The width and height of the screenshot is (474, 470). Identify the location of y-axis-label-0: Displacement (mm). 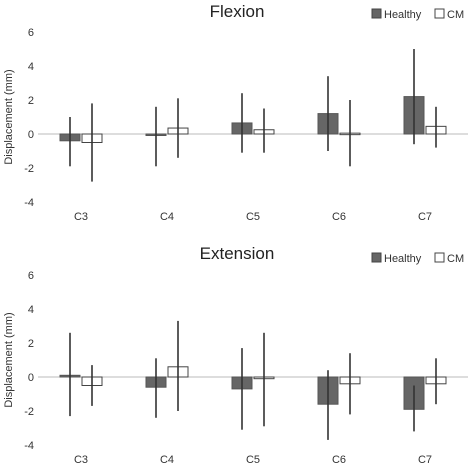
(9, 116).